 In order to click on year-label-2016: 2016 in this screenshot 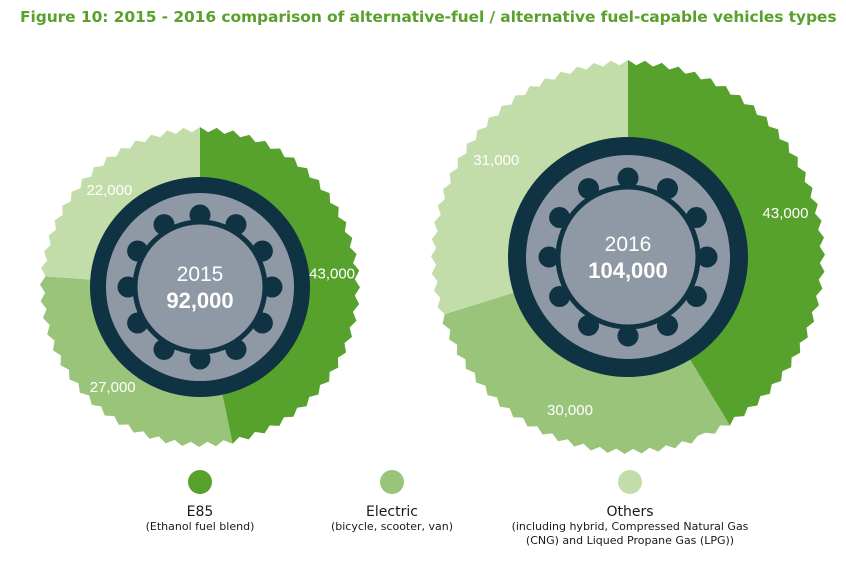, I will do `click(628, 244)`.